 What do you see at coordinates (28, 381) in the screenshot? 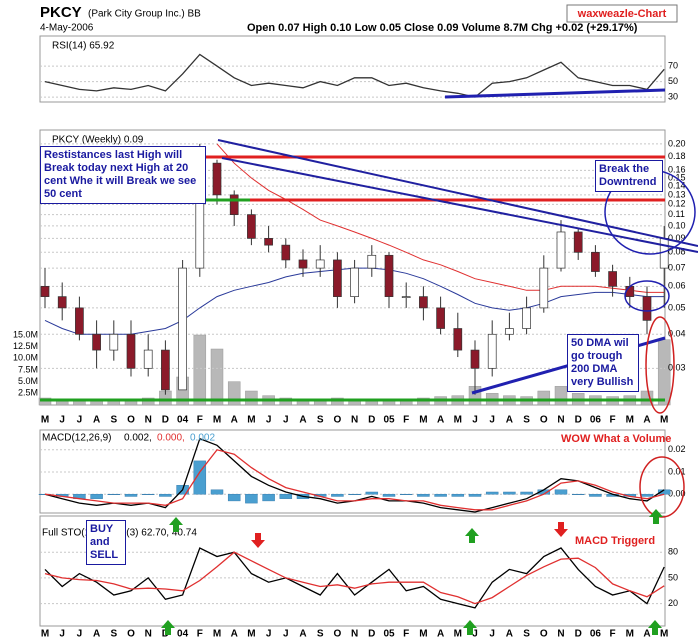
I see `volume-tick-label: 5.0M` at bounding box center [28, 381].